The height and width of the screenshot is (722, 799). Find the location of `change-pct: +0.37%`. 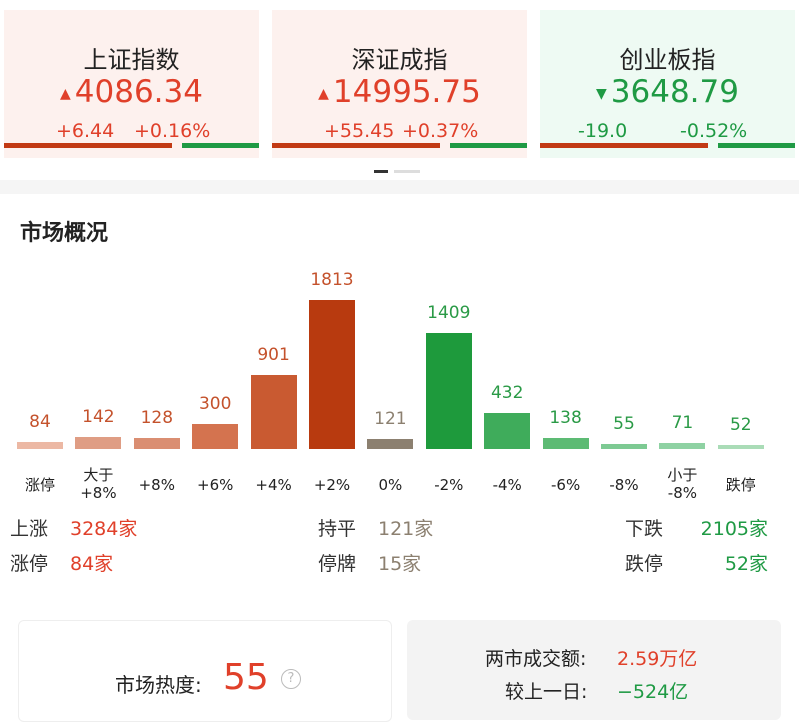

change-pct: +0.37% is located at coordinates (440, 131).